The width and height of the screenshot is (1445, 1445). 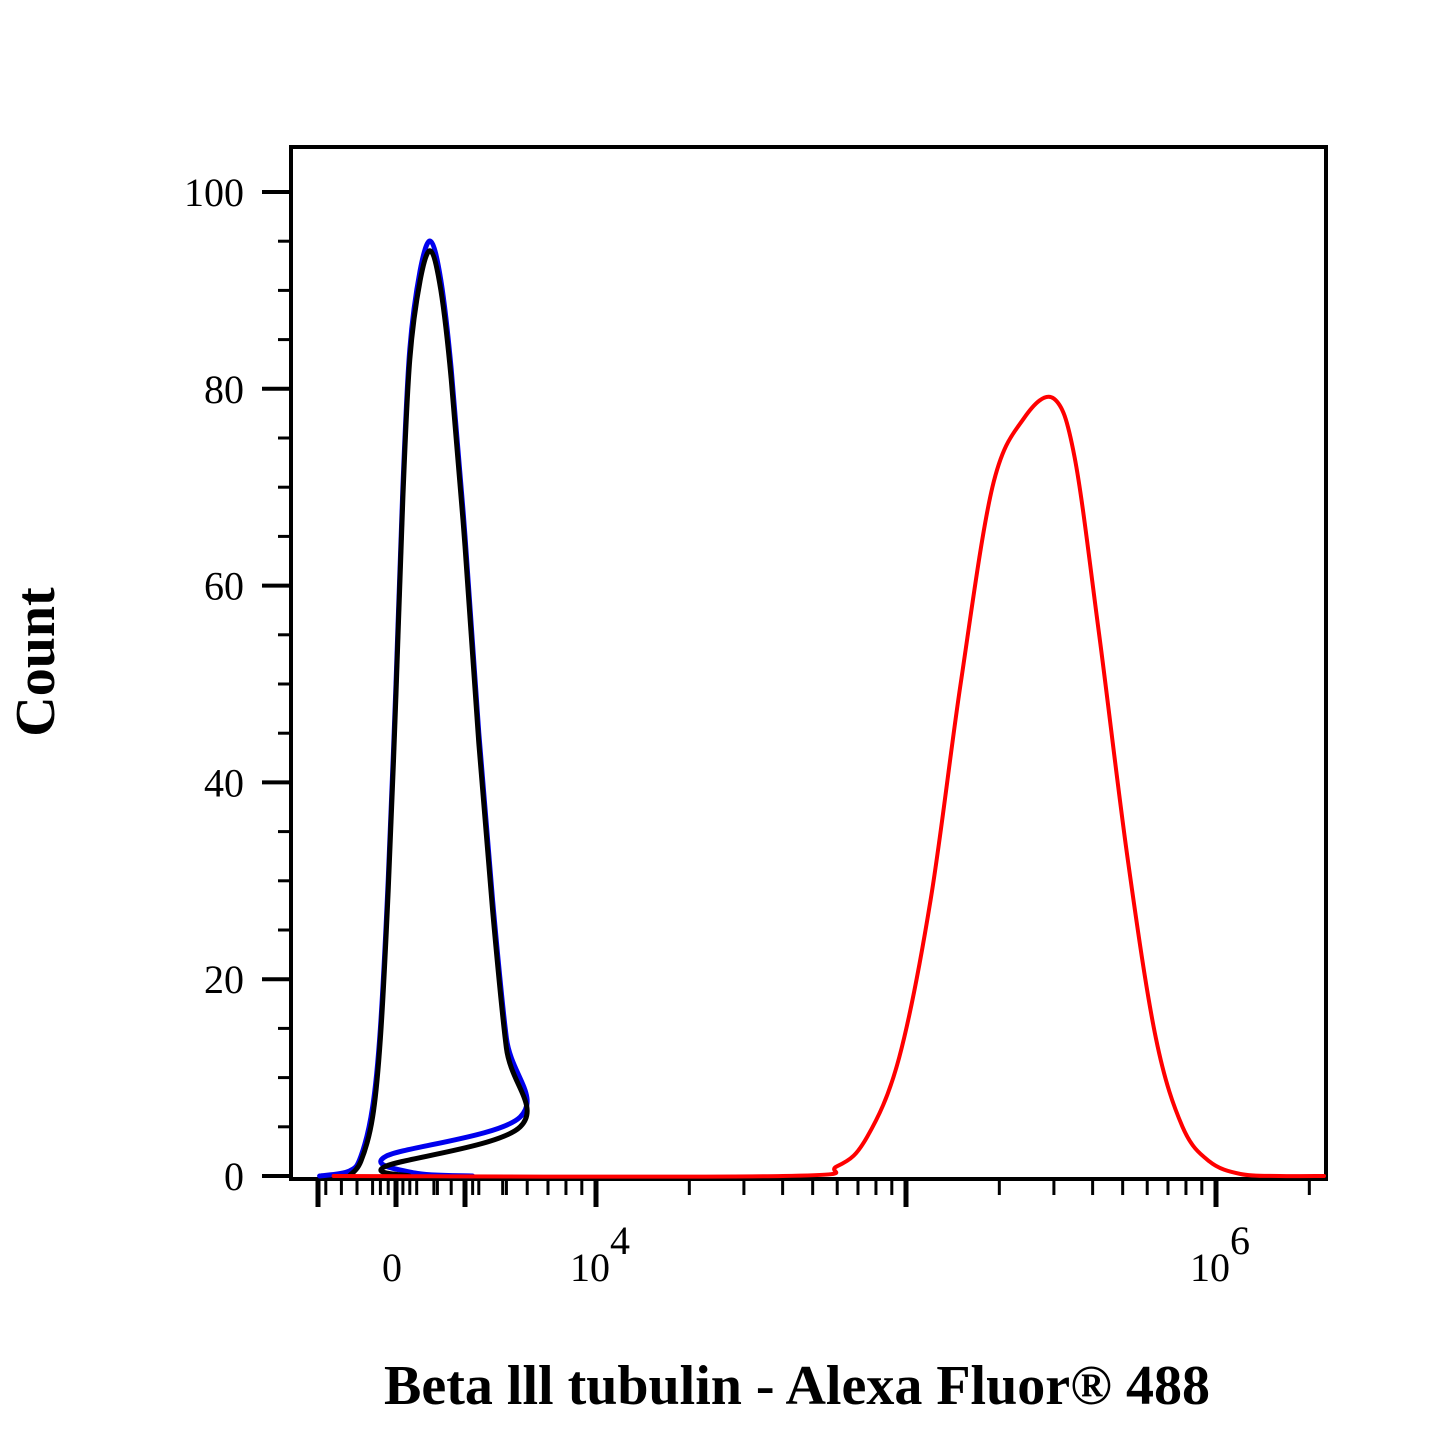 What do you see at coordinates (224, 389) in the screenshot?
I see `y-tick-label: 80` at bounding box center [224, 389].